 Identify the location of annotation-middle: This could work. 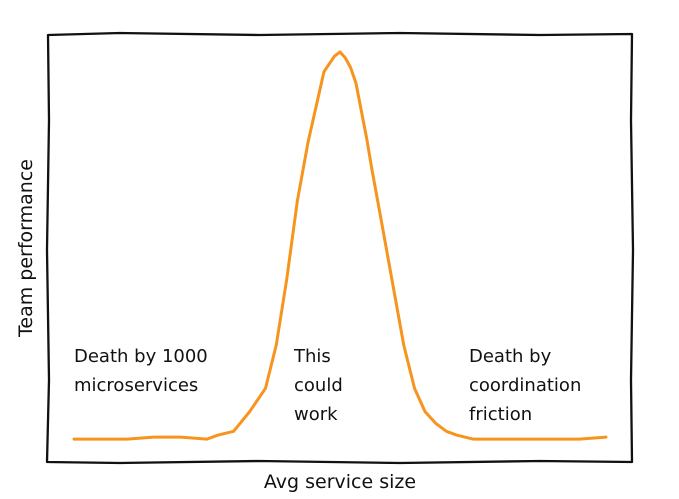
(320, 385).